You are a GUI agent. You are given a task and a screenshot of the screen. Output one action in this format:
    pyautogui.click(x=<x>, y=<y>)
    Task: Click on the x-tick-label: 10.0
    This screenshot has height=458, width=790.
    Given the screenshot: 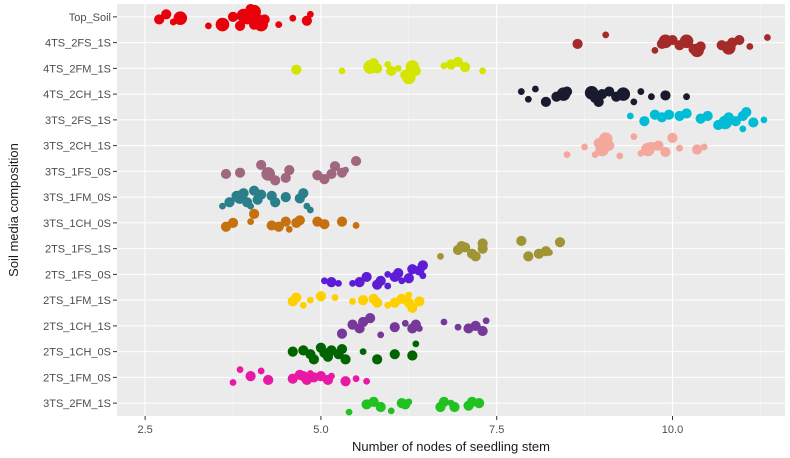 What is the action you would take?
    pyautogui.click(x=672, y=430)
    